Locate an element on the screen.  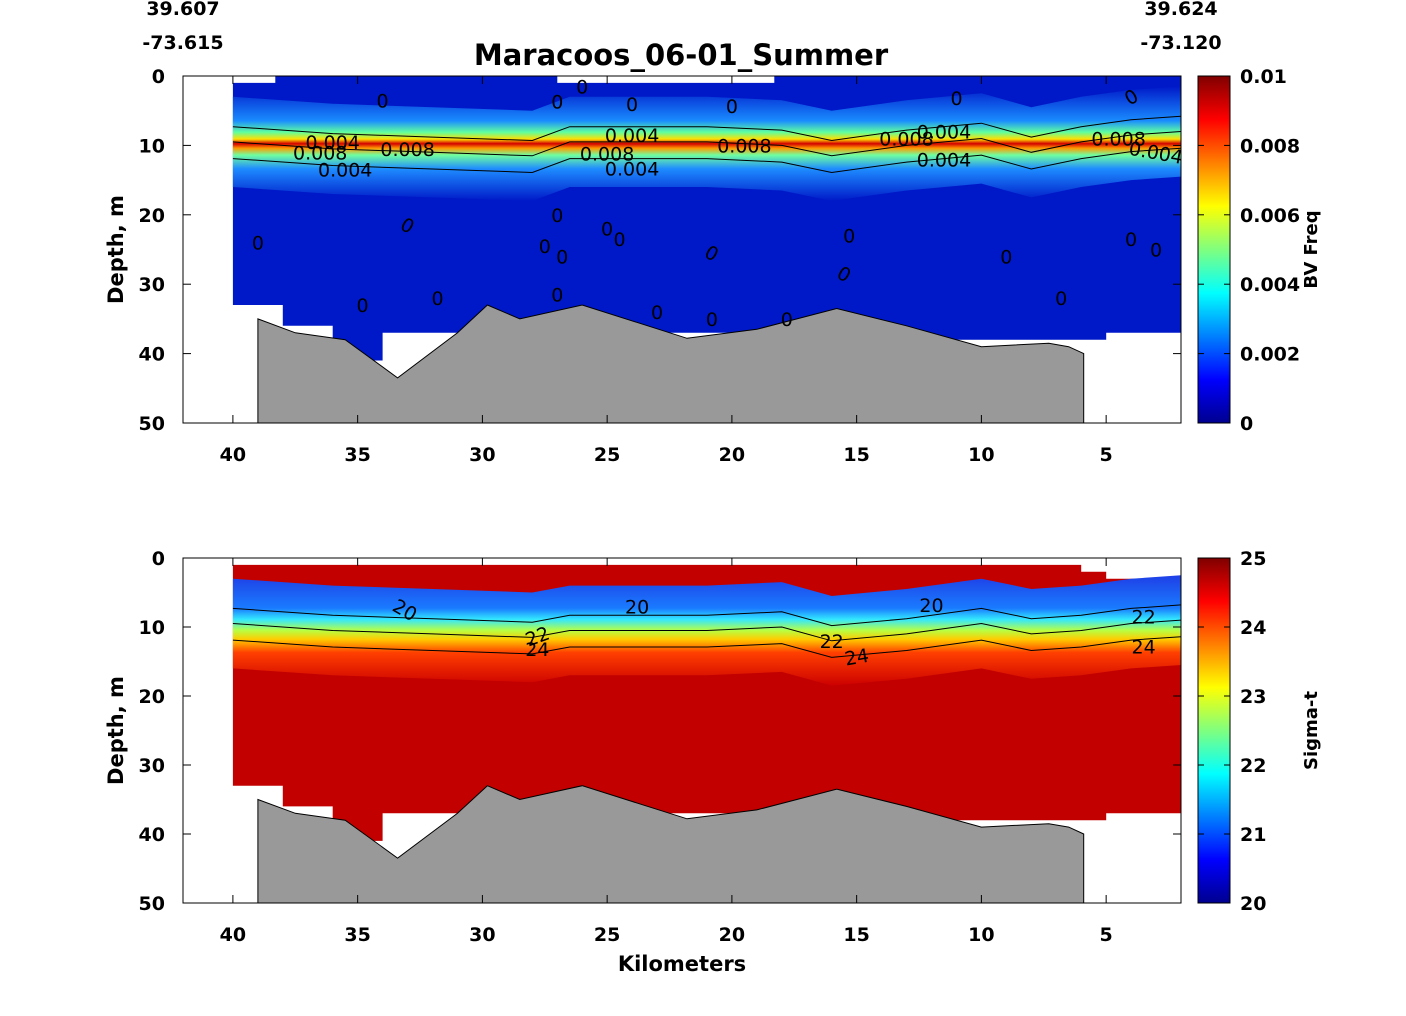
colorbar-tick-label: 0.006 is located at coordinates (1270, 216).